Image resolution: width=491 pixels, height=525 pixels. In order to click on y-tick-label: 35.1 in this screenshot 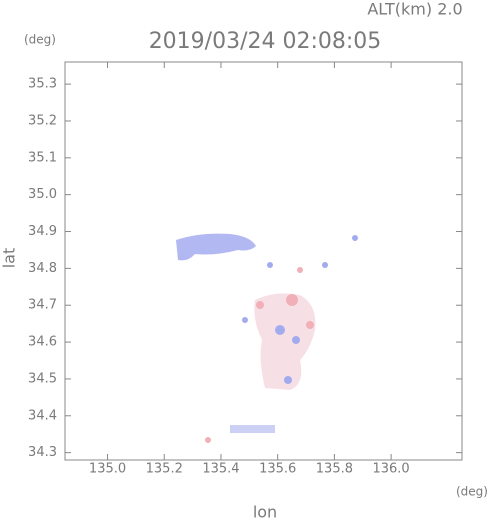, I will do `click(42, 157)`.